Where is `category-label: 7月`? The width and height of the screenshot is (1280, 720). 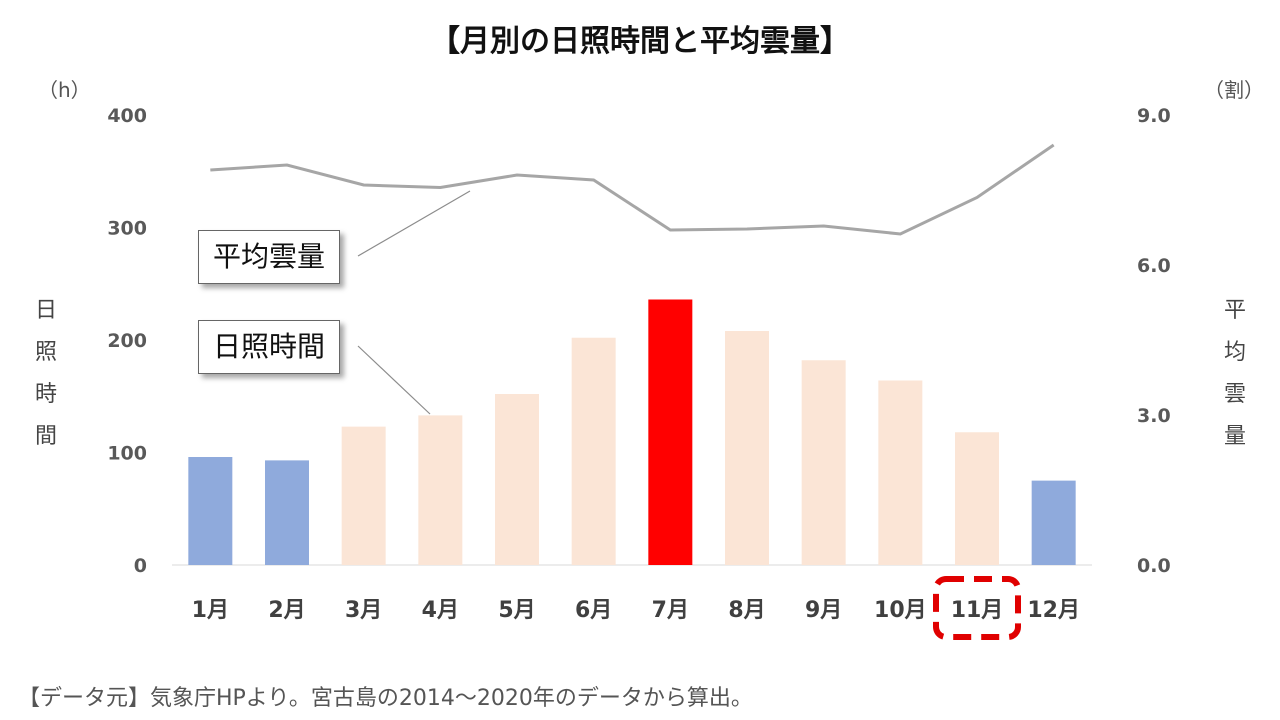 category-label: 7月 is located at coordinates (670, 610).